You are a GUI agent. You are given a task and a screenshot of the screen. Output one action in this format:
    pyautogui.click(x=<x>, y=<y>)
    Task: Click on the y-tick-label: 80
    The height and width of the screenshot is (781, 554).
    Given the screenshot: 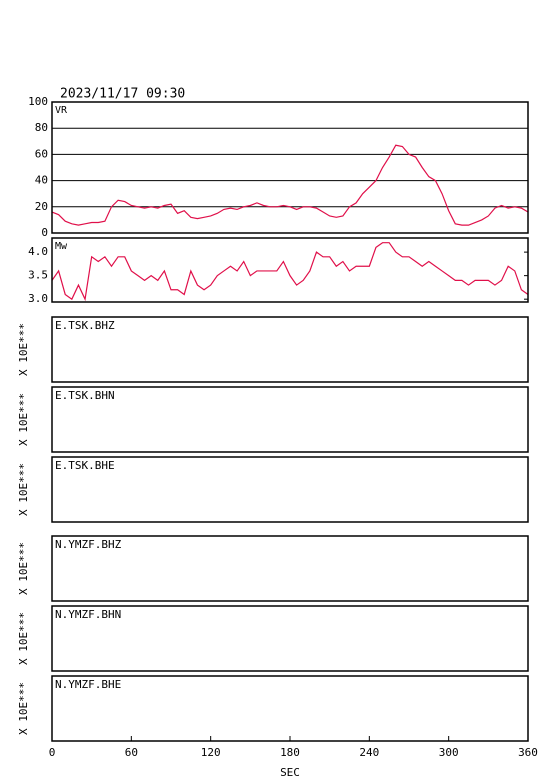 What is the action you would take?
    pyautogui.click(x=41, y=127)
    